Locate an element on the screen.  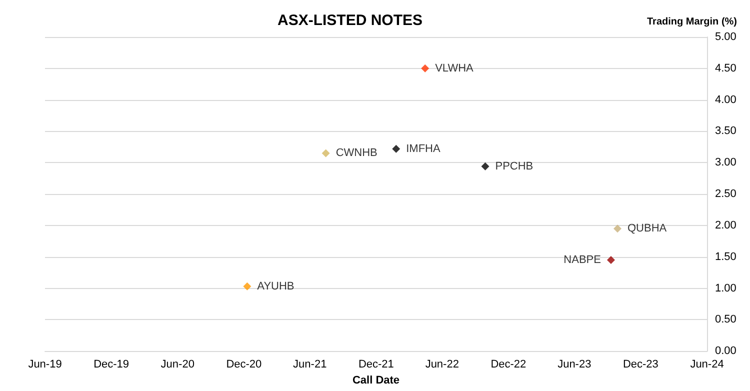
x-tick-label: Dec-22 is located at coordinates (508, 364).